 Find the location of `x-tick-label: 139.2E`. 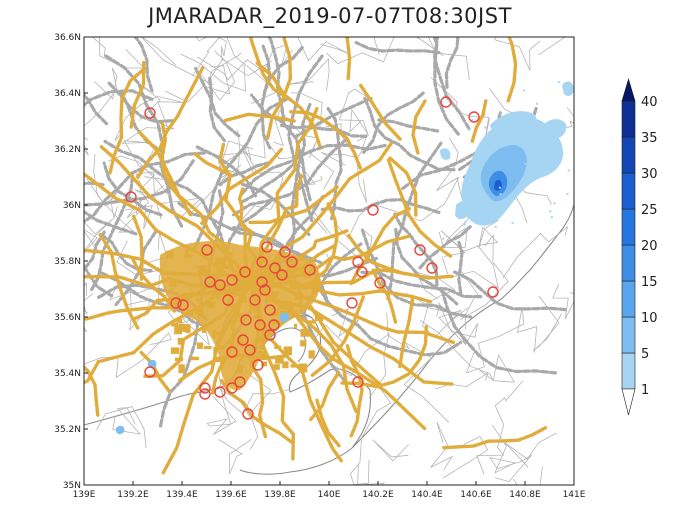

x-tick-label: 139.2E is located at coordinates (133, 495).